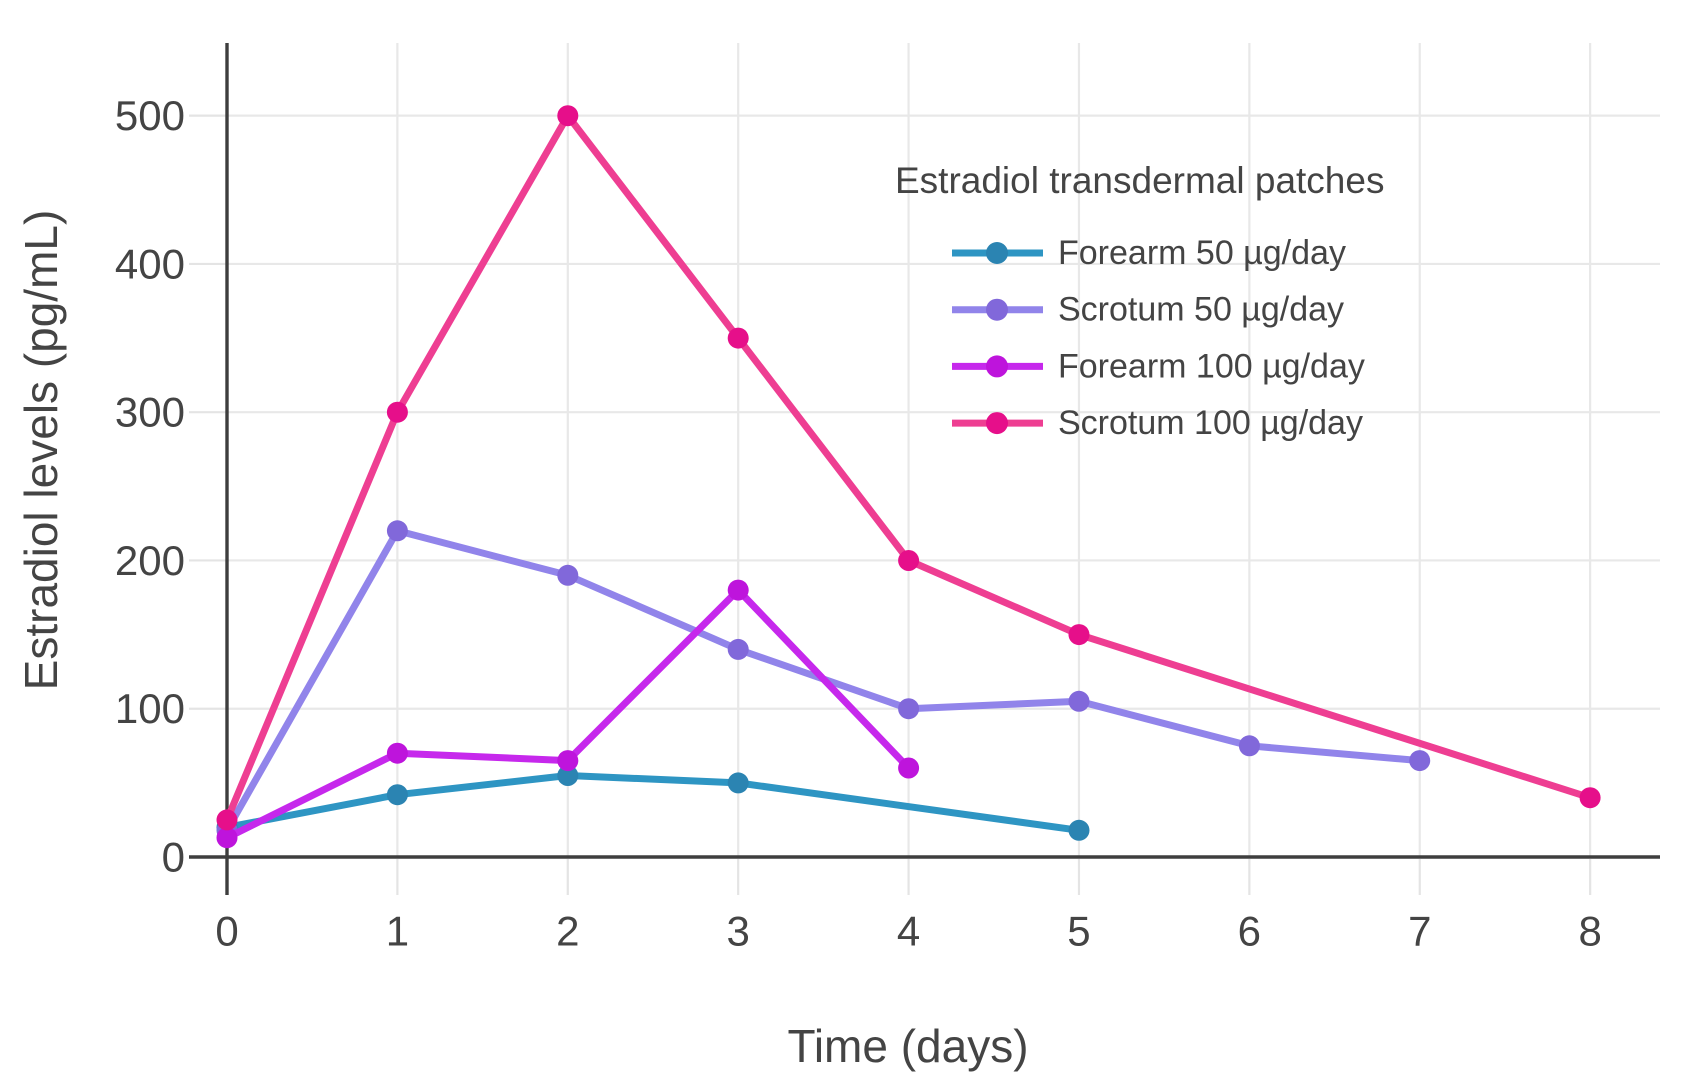 This screenshot has width=1681, height=1090. I want to click on data-point-scrotum-50-day3, so click(738, 649).